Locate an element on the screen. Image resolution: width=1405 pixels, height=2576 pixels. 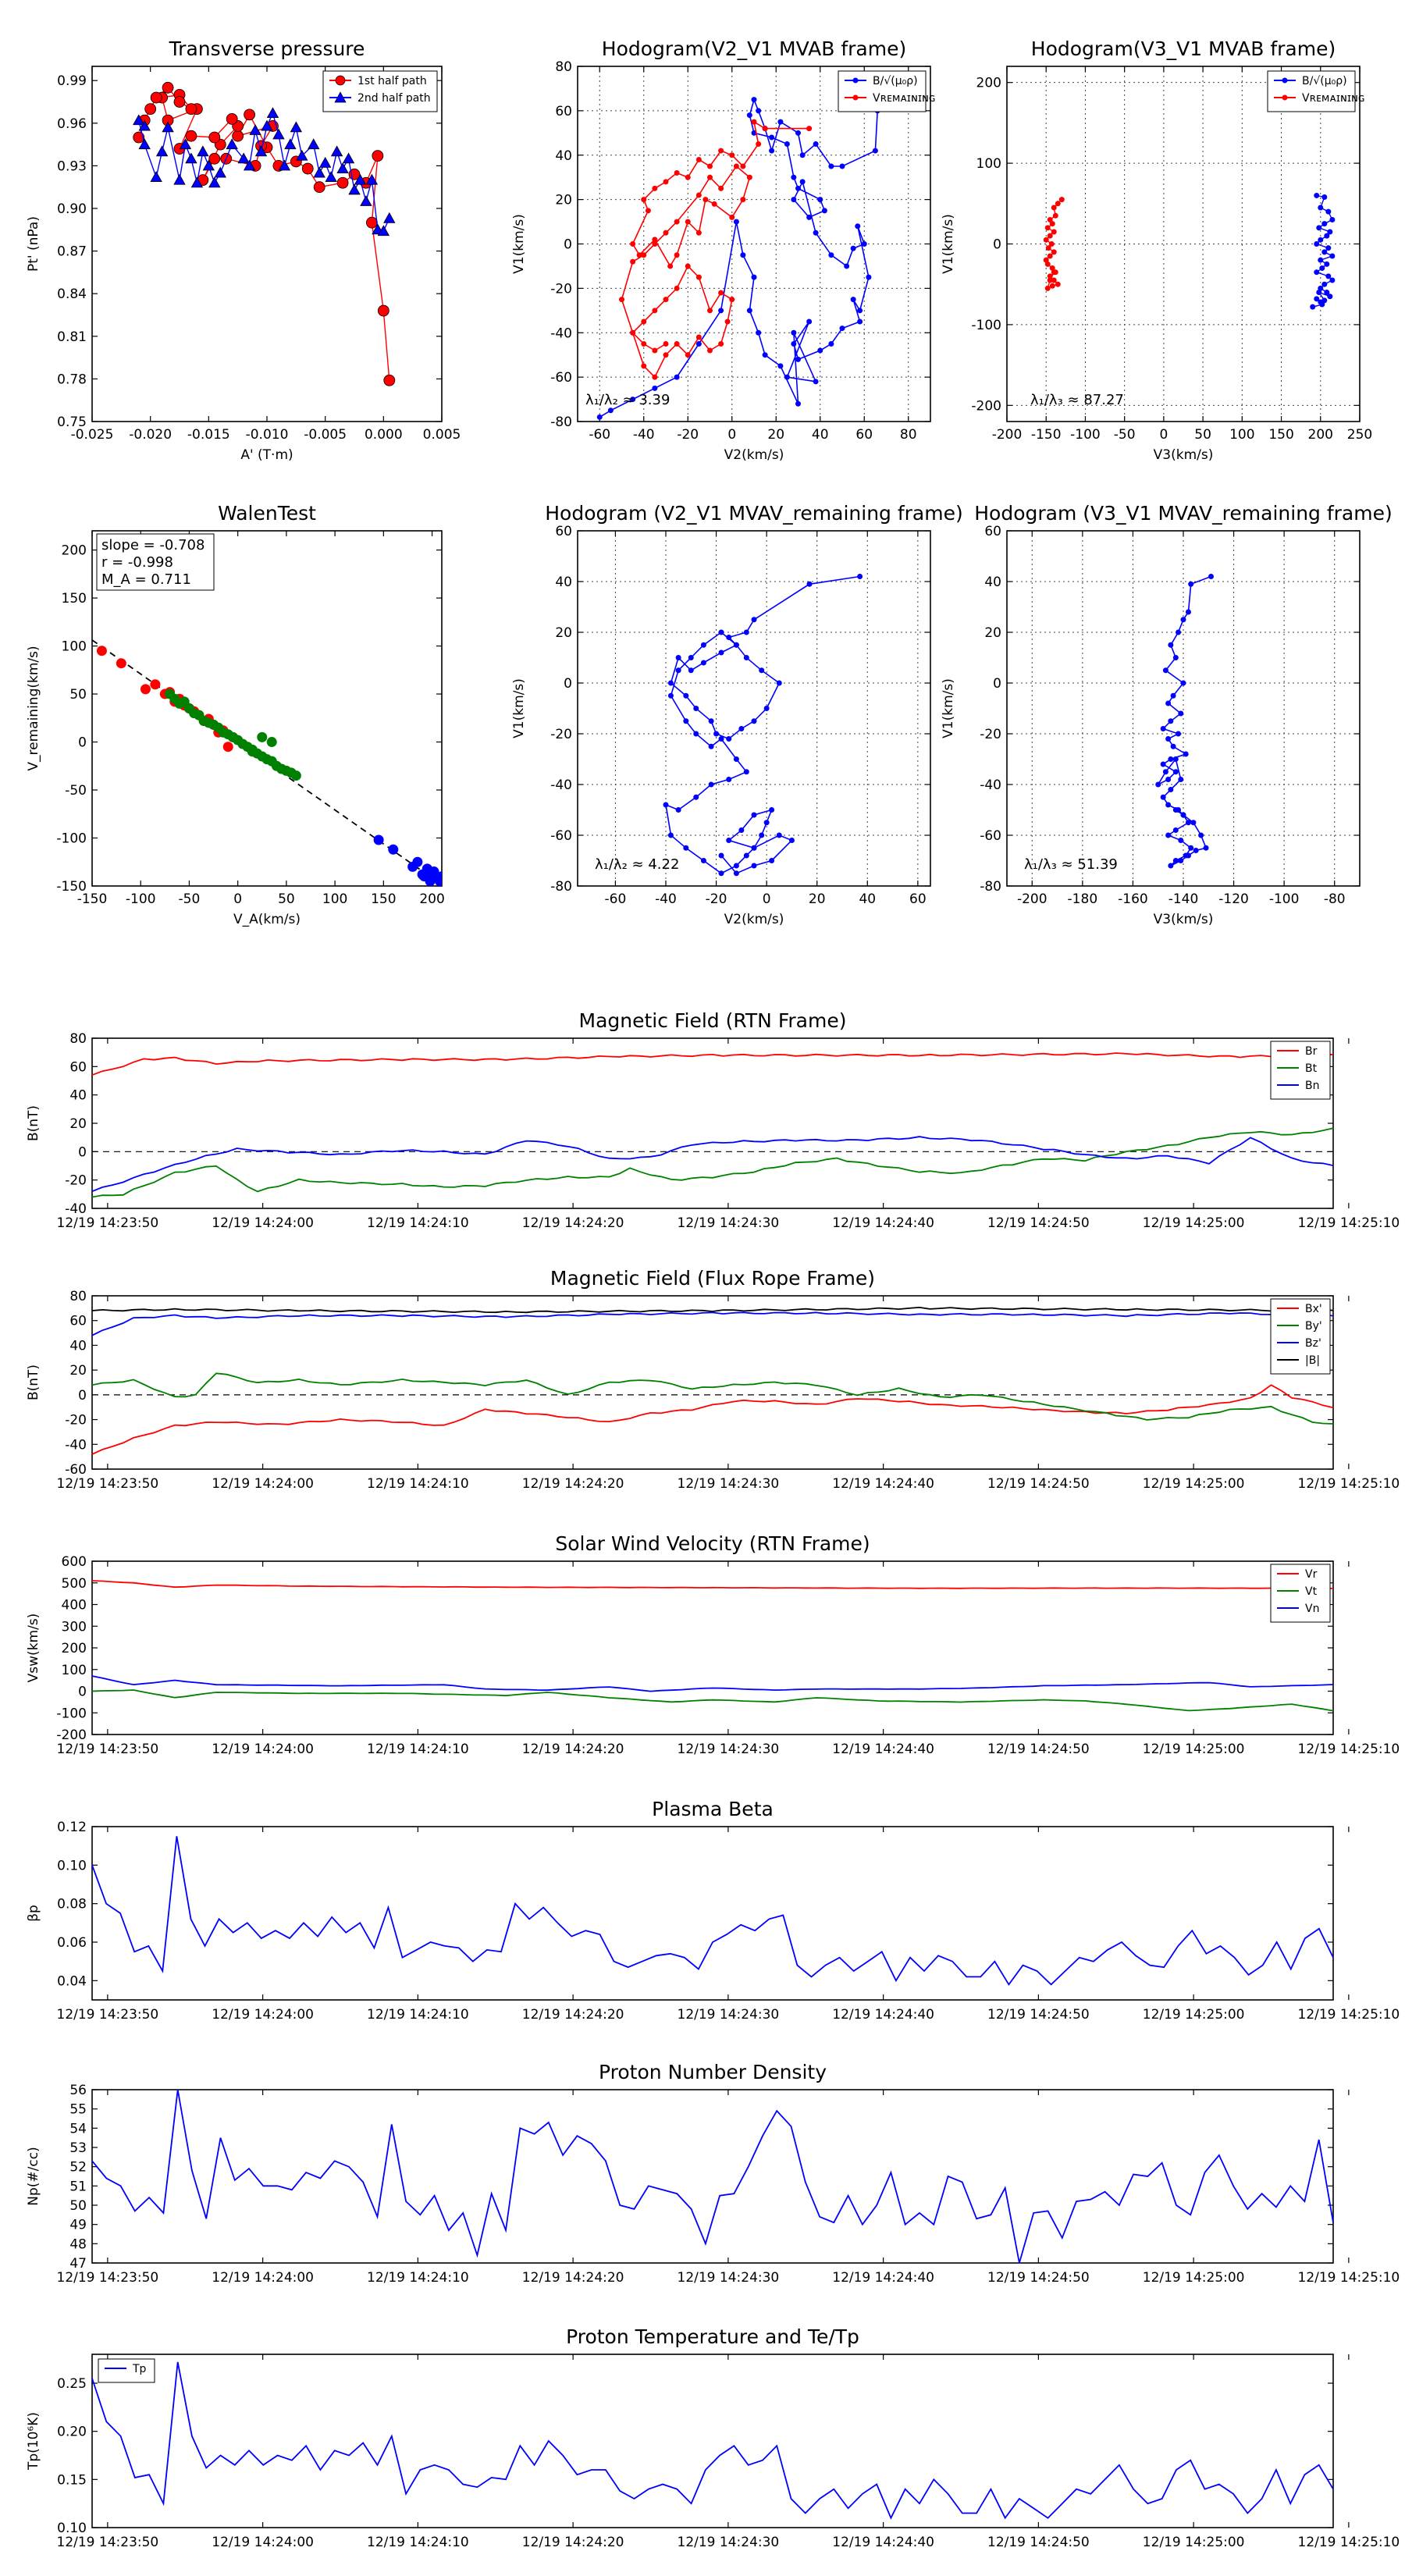
x-tick-label: 12/19 14:24:30 is located at coordinates (729, 1223).